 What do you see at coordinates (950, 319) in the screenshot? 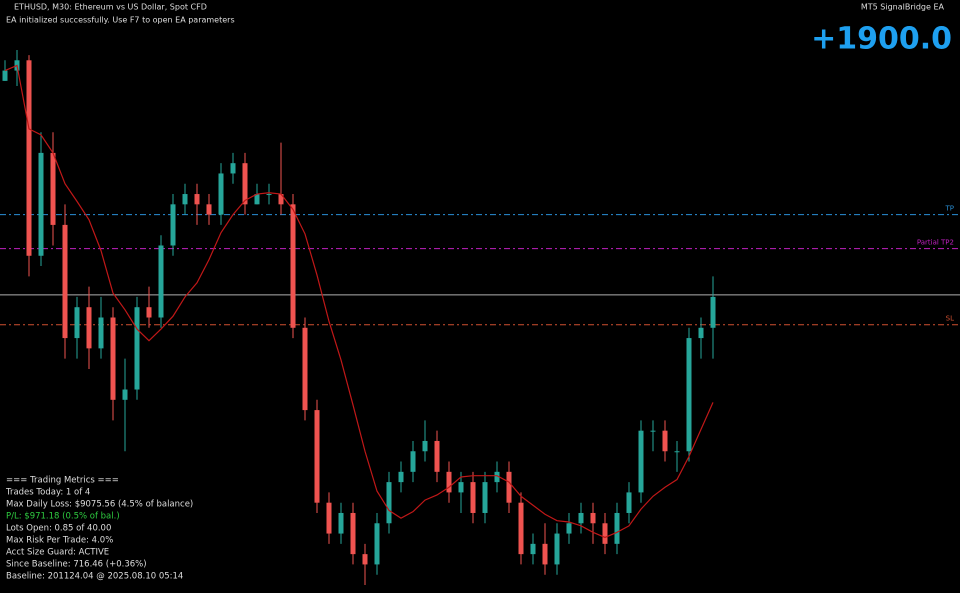
I see `level-label: SL` at bounding box center [950, 319].